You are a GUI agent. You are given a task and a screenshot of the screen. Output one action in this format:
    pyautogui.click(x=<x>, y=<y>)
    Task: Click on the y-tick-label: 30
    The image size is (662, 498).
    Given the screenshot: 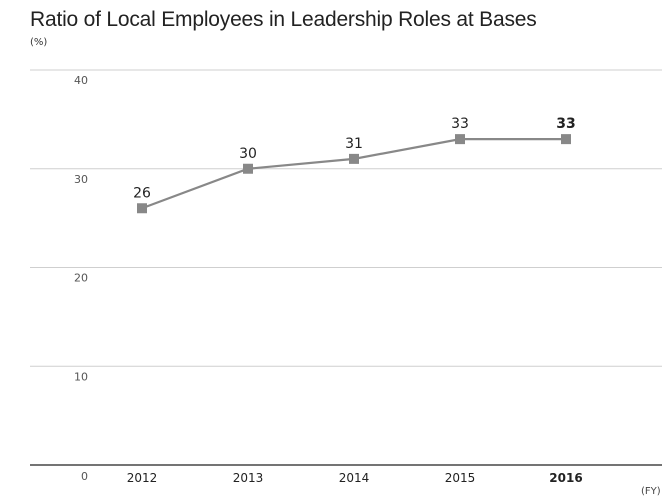 What is the action you would take?
    pyautogui.click(x=81, y=179)
    